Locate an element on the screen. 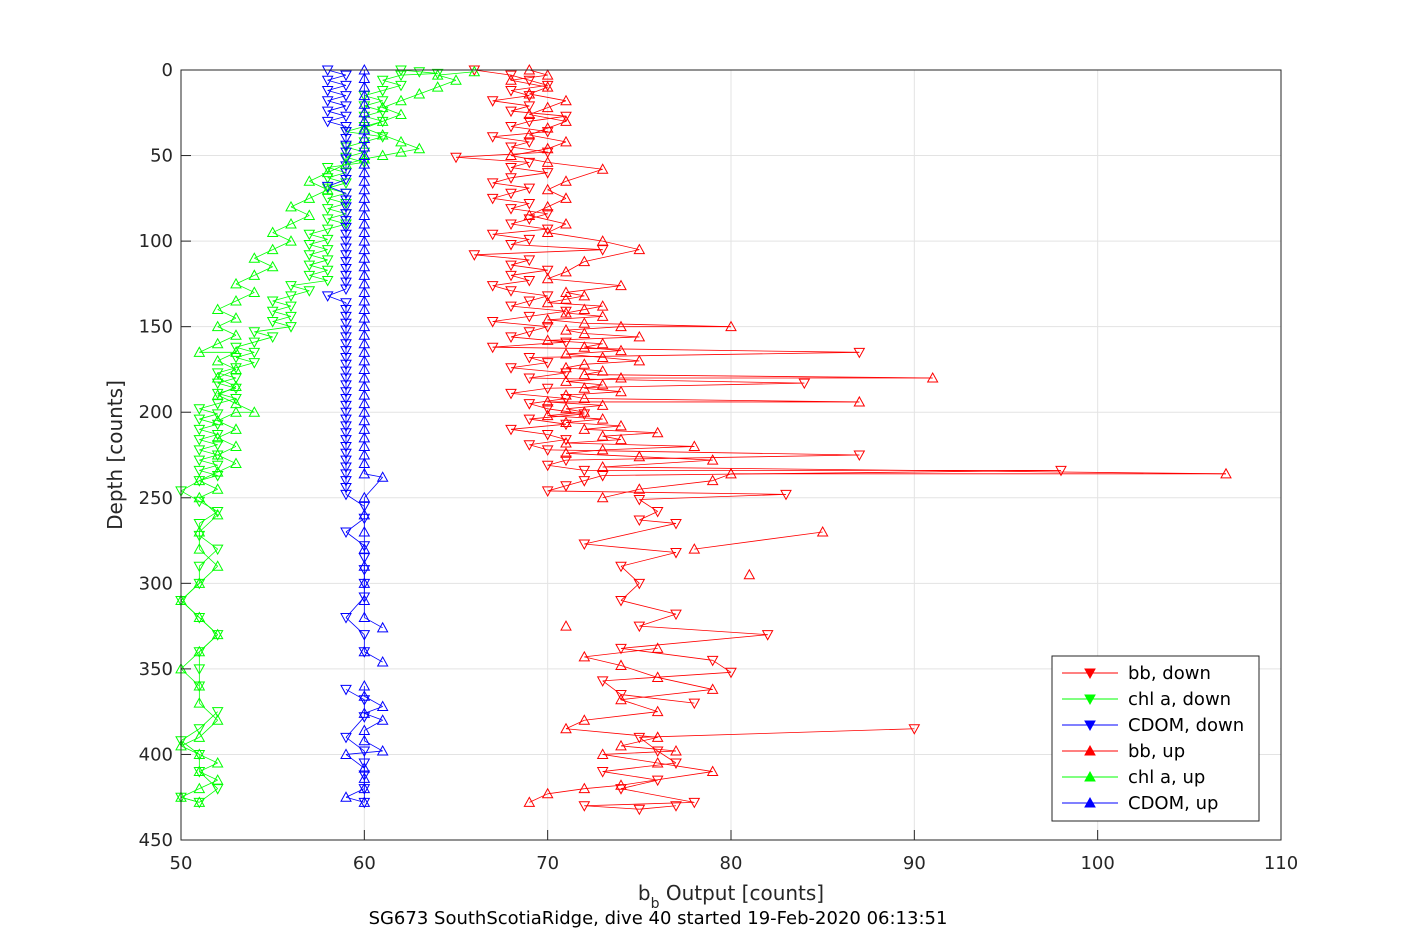 The width and height of the screenshot is (1417, 945). legend-label: bb, up is located at coordinates (1156, 751).